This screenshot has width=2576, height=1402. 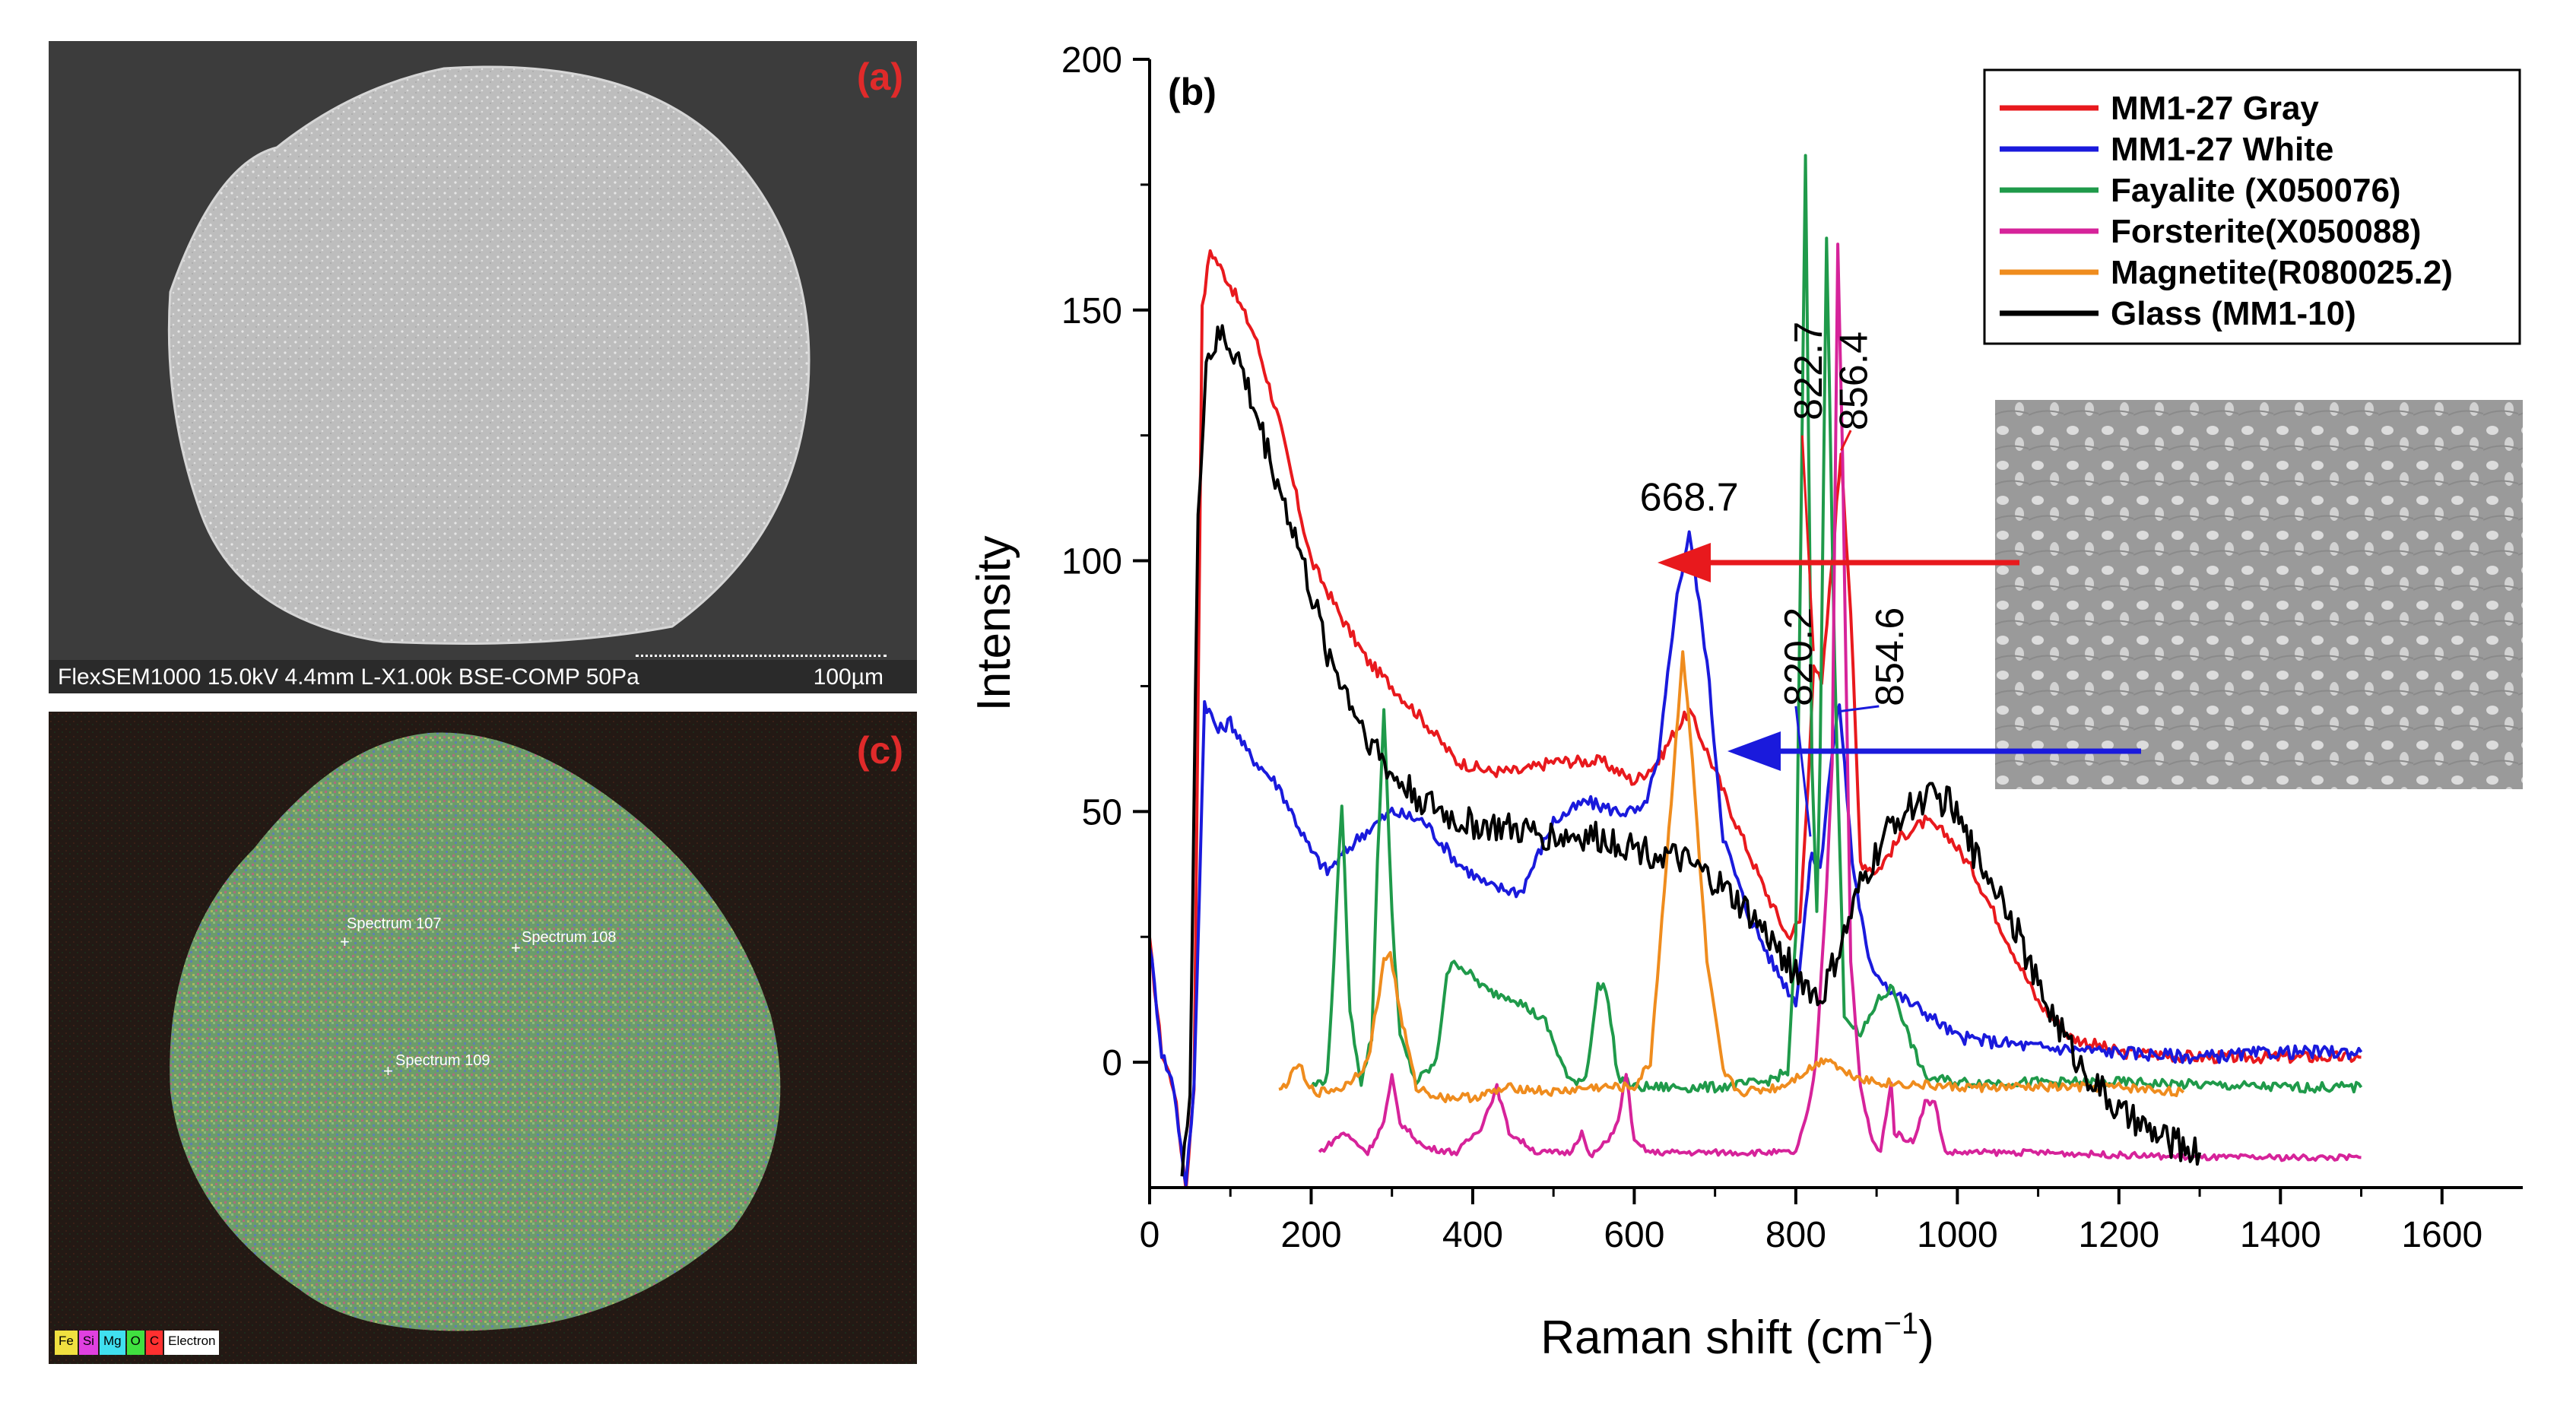 I want to click on peak-label: 820.2, so click(x=1799, y=656).